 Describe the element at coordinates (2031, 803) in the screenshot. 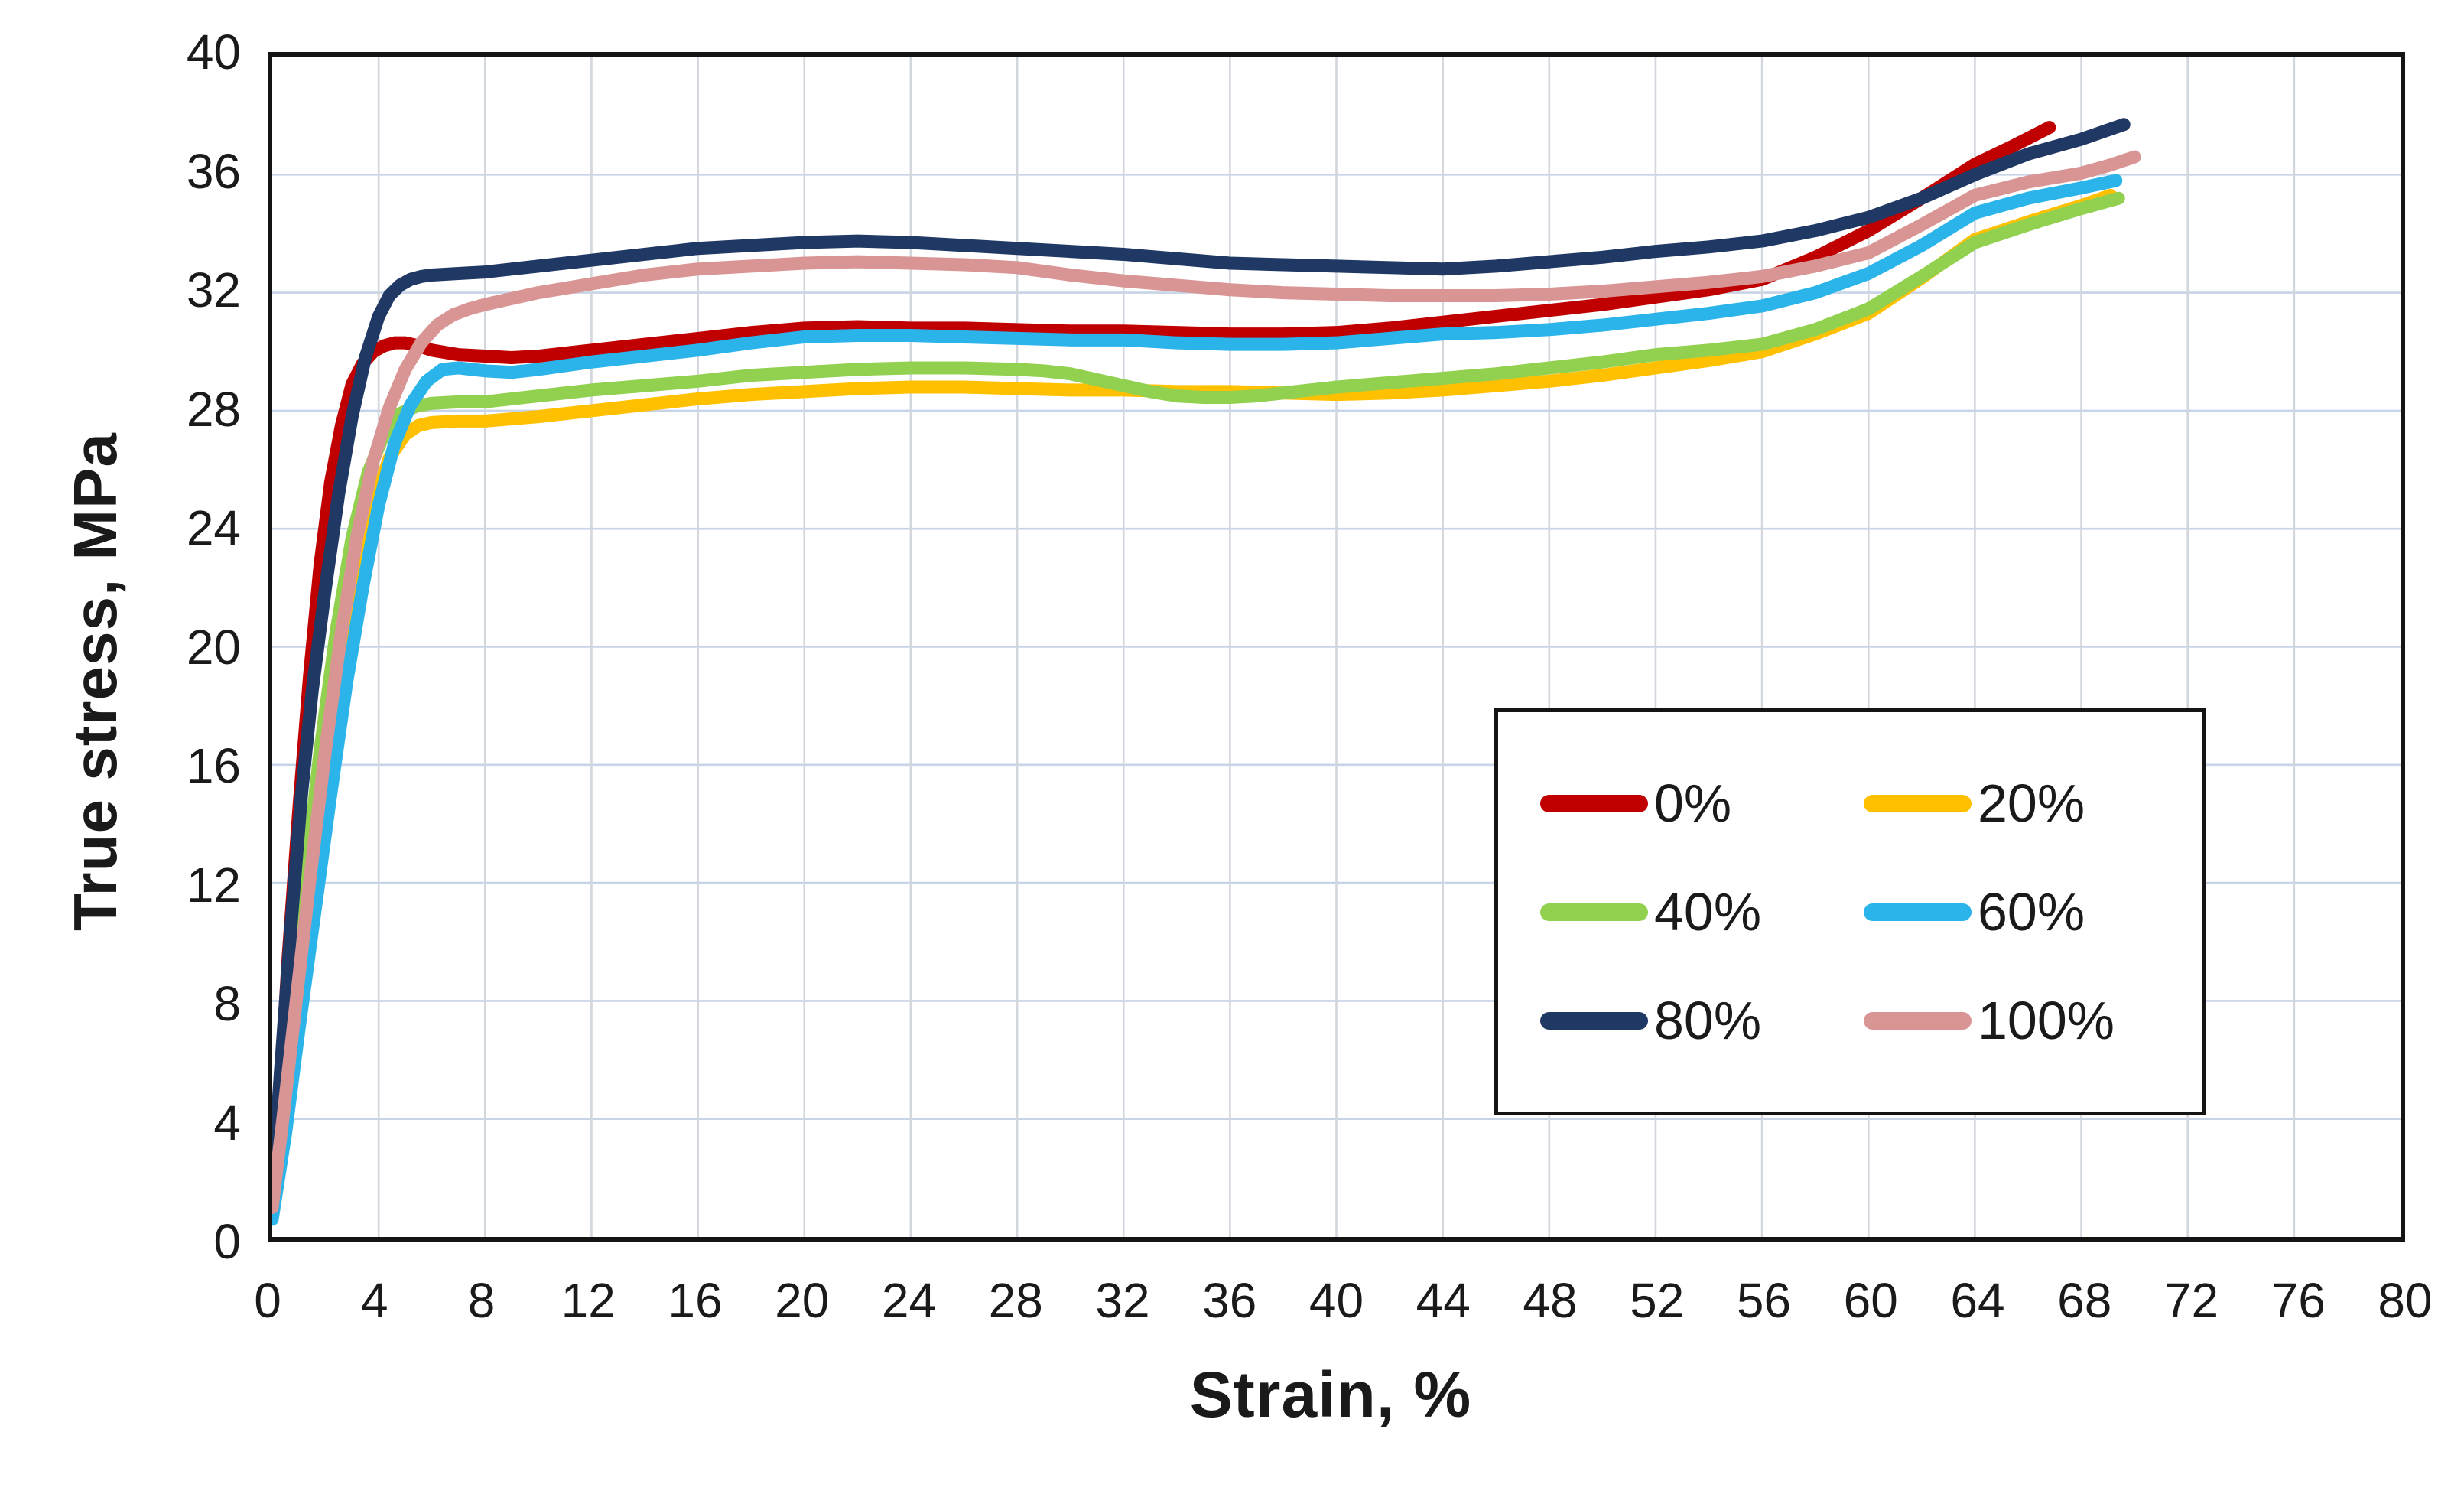

I see `legend-label: 20%` at that location.